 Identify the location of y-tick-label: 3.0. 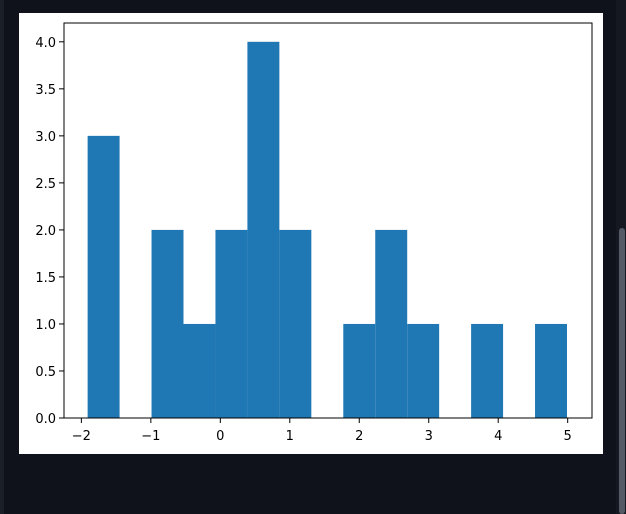
(45, 137).